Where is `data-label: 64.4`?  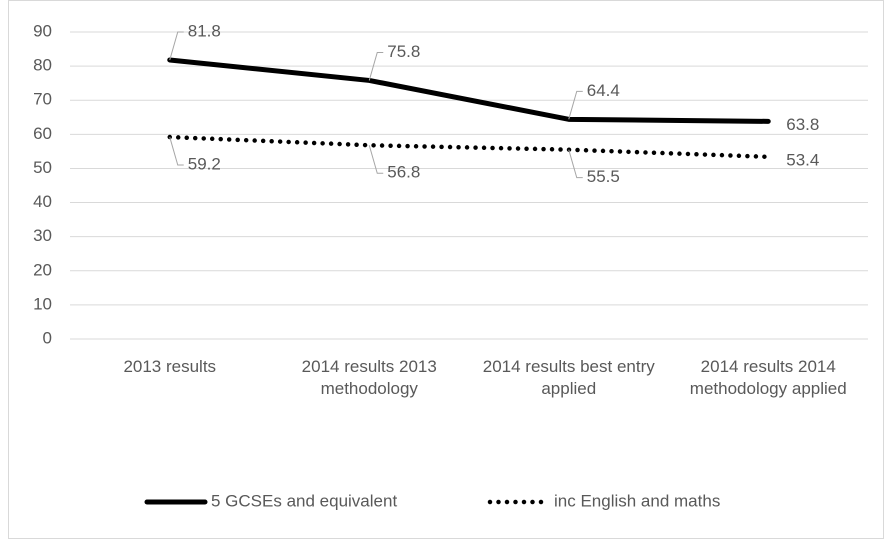 data-label: 64.4 is located at coordinates (603, 90).